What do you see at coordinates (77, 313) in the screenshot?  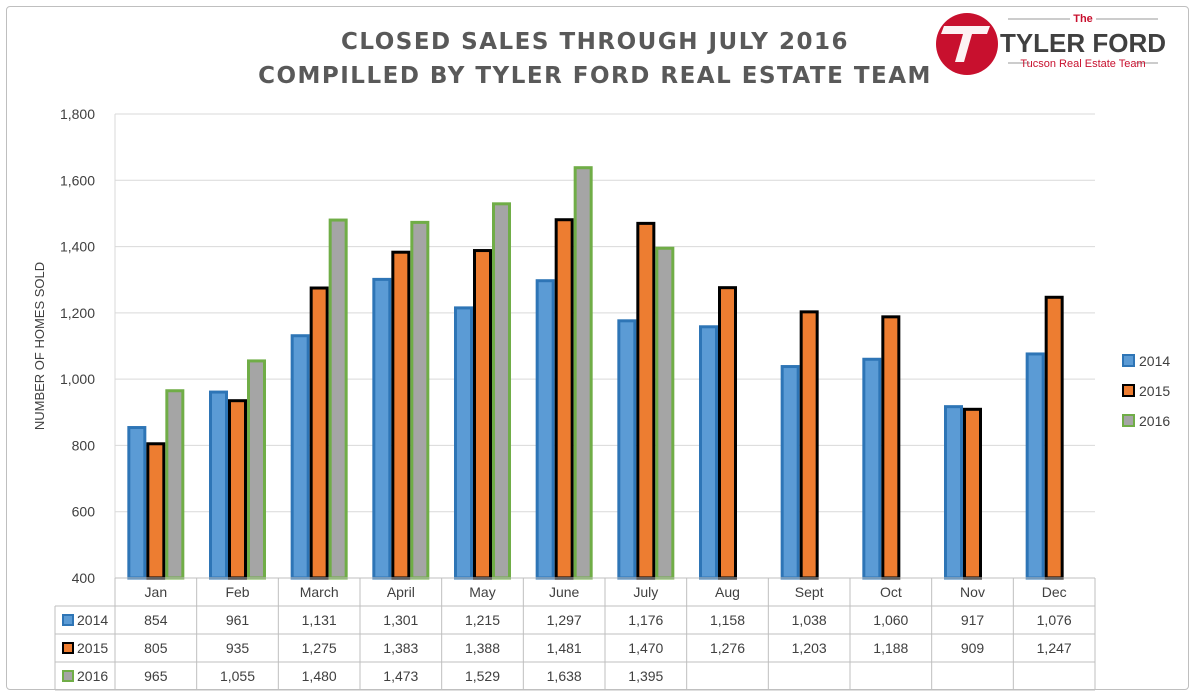 I see `y-tick-label: 1,200` at bounding box center [77, 313].